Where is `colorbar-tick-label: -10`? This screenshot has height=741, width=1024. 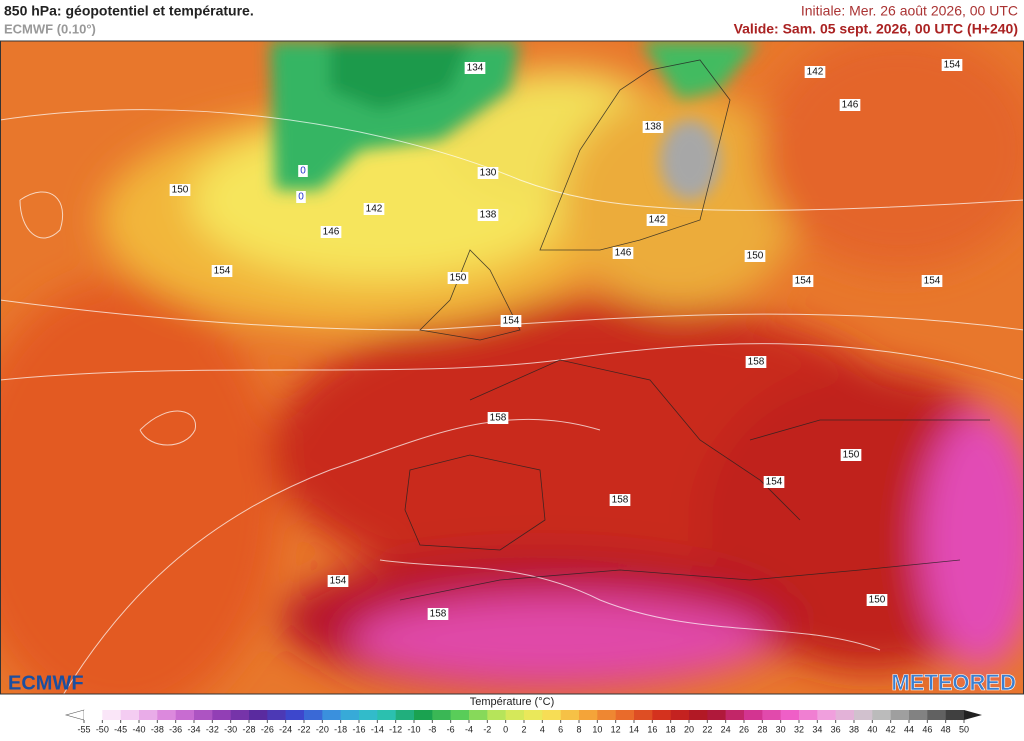 colorbar-tick-label: -10 is located at coordinates (413, 729).